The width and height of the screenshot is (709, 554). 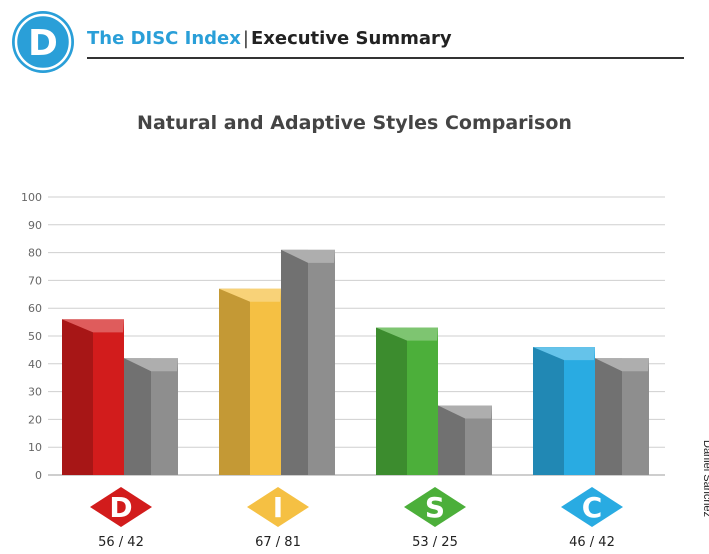 I want to click on category-label: I, so click(x=278, y=507).